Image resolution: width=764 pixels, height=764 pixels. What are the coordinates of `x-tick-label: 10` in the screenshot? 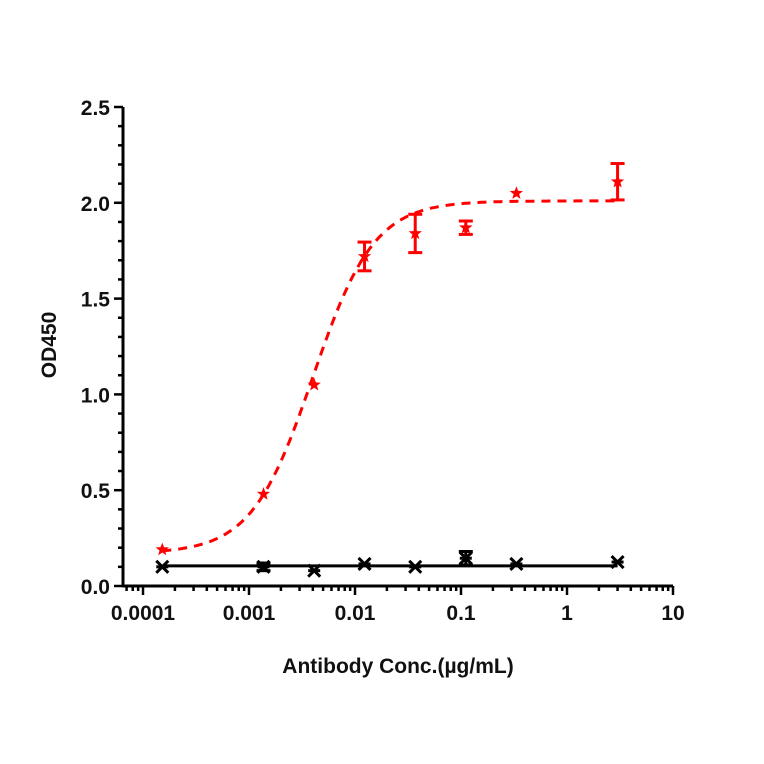 It's located at (672, 613).